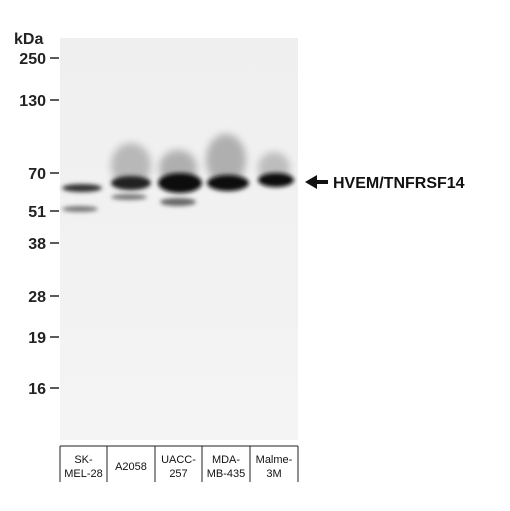 The image size is (510, 511). What do you see at coordinates (178, 474) in the screenshot?
I see `lane-label: 257` at bounding box center [178, 474].